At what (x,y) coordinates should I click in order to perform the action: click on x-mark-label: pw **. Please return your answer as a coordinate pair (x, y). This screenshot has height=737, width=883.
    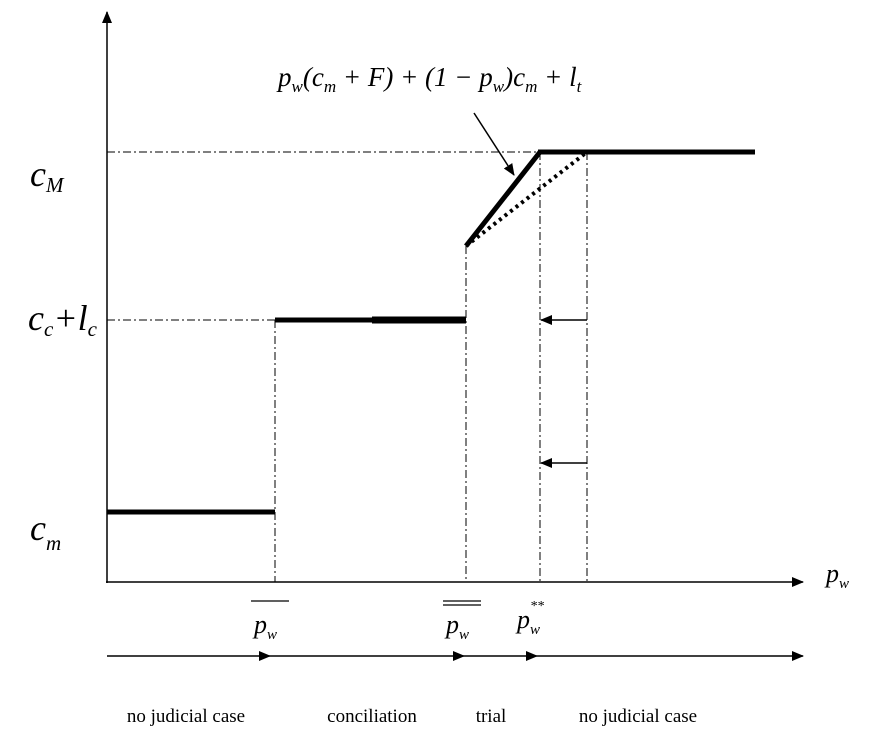
    Looking at the image, I should click on (529, 618).